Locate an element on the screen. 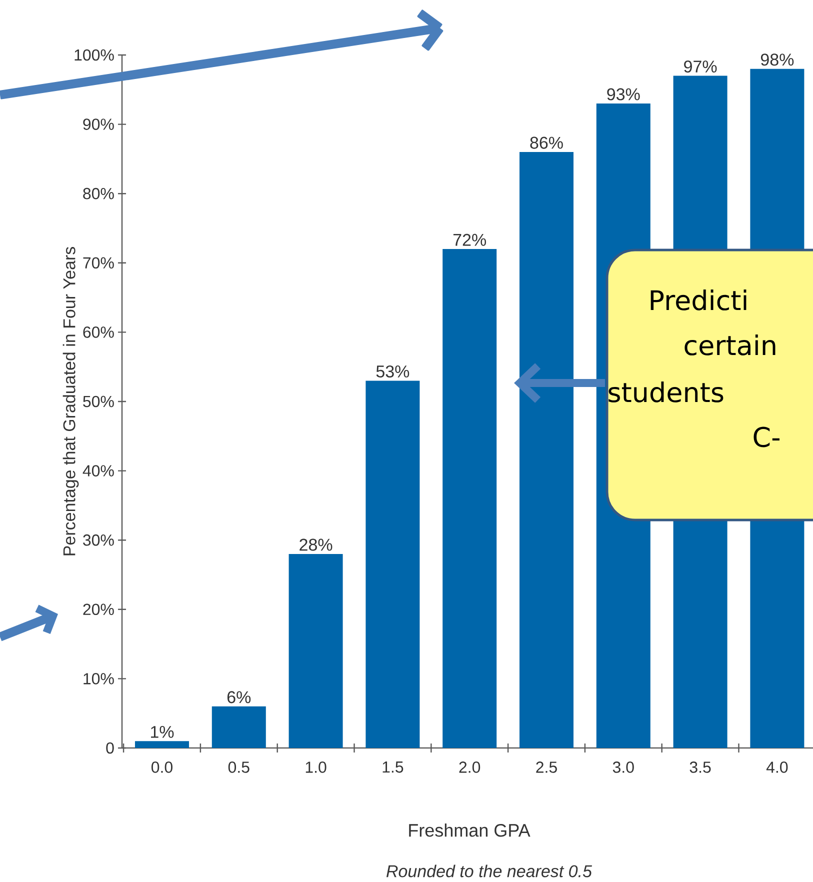  y-tick-label: 40% is located at coordinates (98, 470).